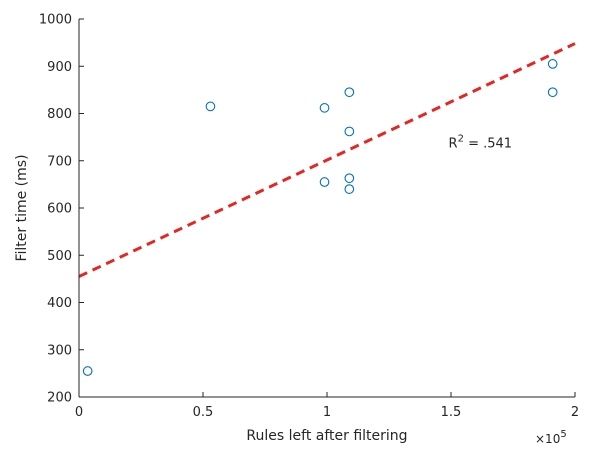 The width and height of the screenshot is (589, 455). What do you see at coordinates (22, 207) in the screenshot?
I see `y-axis-label: Filter time (ms)` at bounding box center [22, 207].